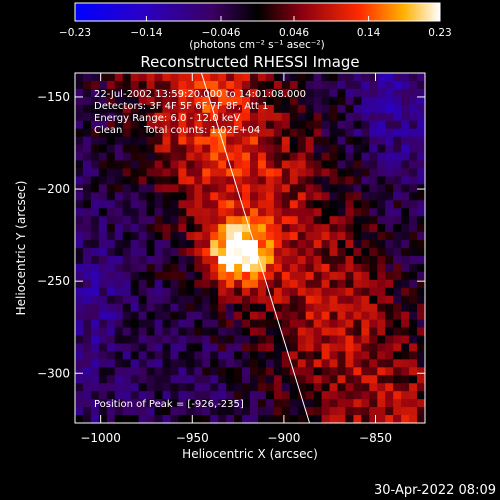 Image resolution: width=500 pixels, height=500 pixels. Describe the element at coordinates (21, 248) in the screenshot. I see `y-axis-label: Heliocentric Y (arcsec)` at that location.